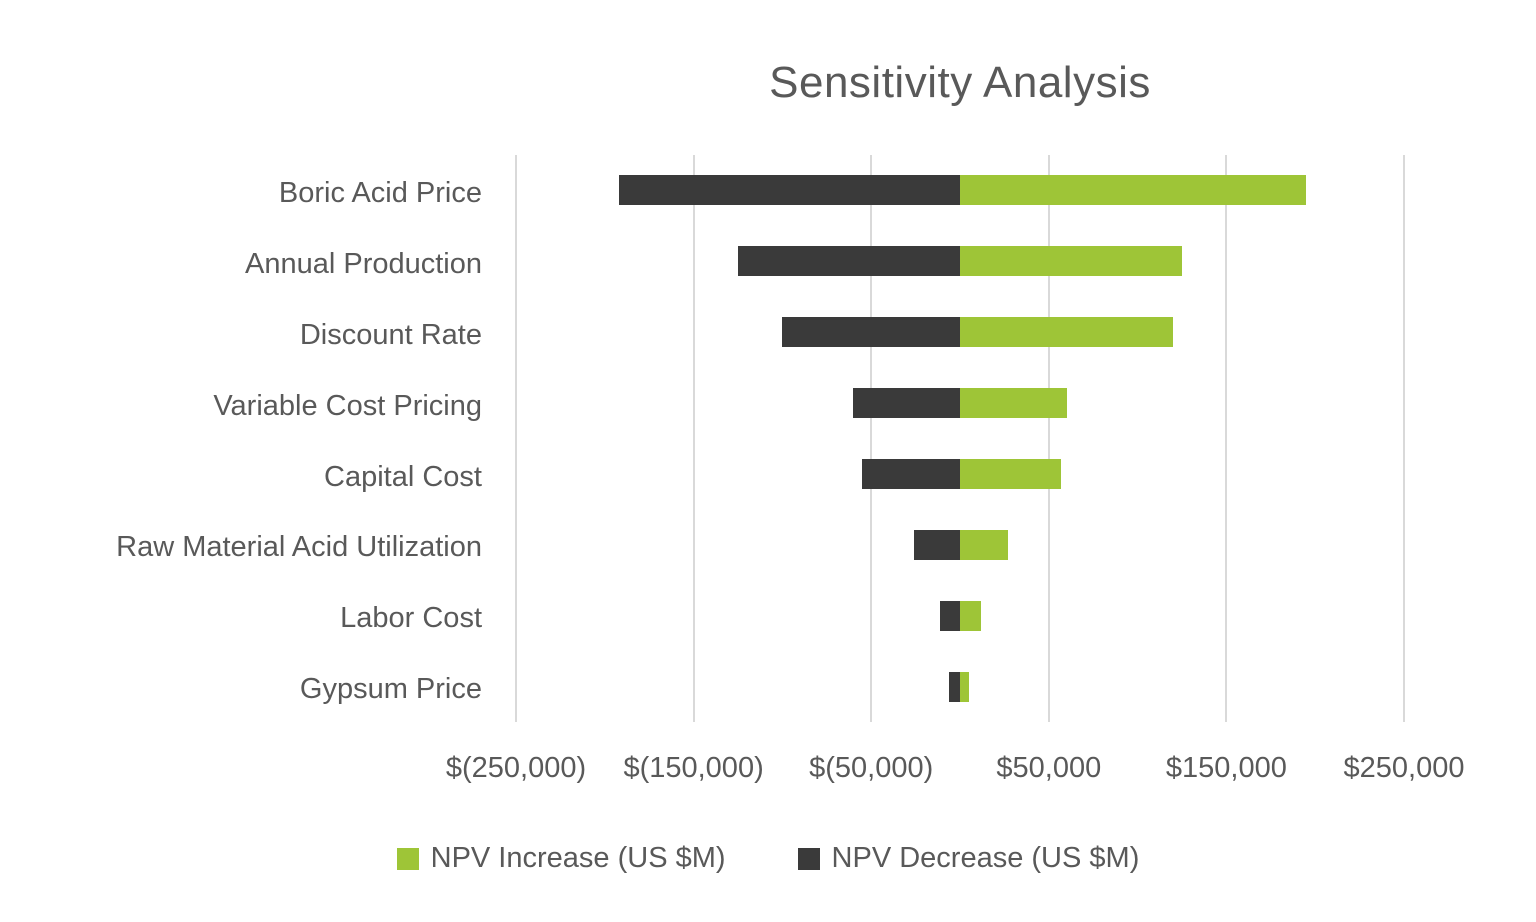 The width and height of the screenshot is (1536, 922). Describe the element at coordinates (363, 263) in the screenshot. I see `category-label: Annual Production` at that location.